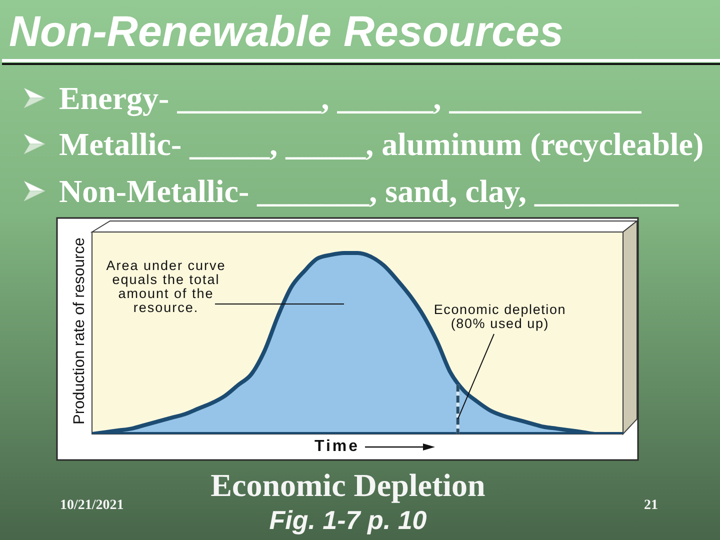 The width and height of the screenshot is (720, 540). What do you see at coordinates (166, 286) in the screenshot?
I see `annotation: Area under curve equals the total amount of the resource.` at bounding box center [166, 286].